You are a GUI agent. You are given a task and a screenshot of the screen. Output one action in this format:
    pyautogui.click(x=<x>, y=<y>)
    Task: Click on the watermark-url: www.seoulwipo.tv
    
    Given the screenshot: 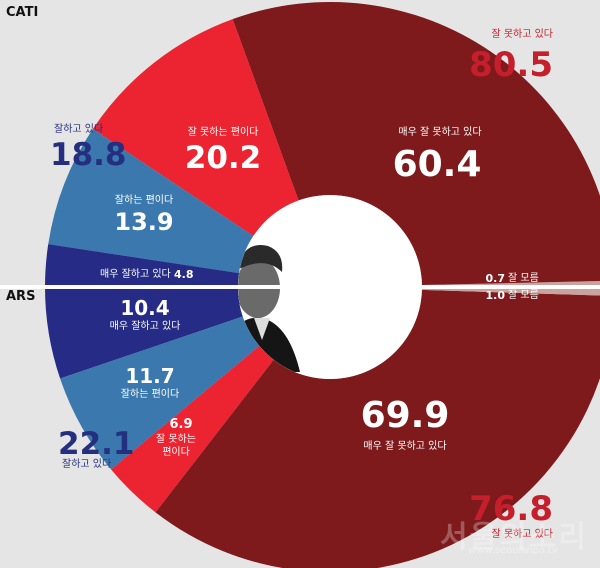 What is the action you would take?
    pyautogui.click(x=513, y=550)
    